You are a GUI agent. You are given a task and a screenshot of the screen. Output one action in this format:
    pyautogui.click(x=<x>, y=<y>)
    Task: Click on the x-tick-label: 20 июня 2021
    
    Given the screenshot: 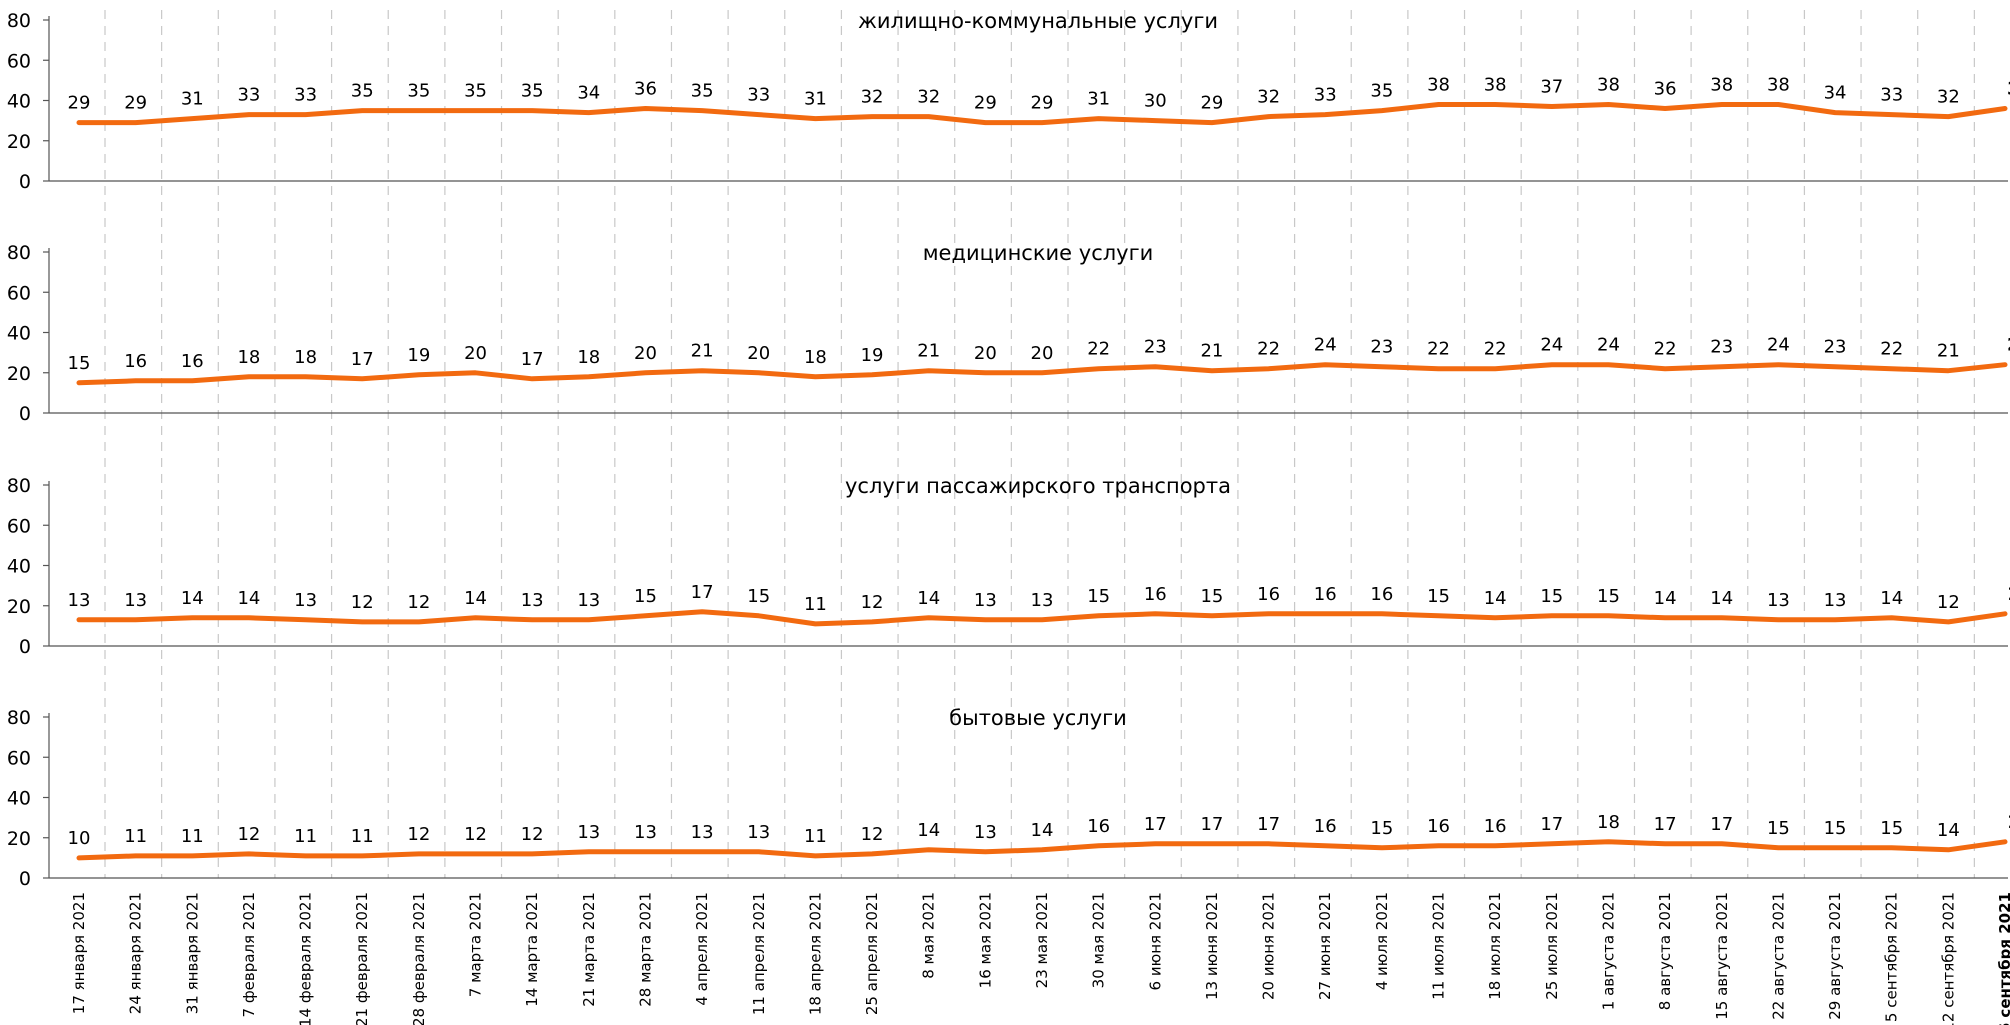 What is the action you would take?
    pyautogui.click(x=1269, y=946)
    